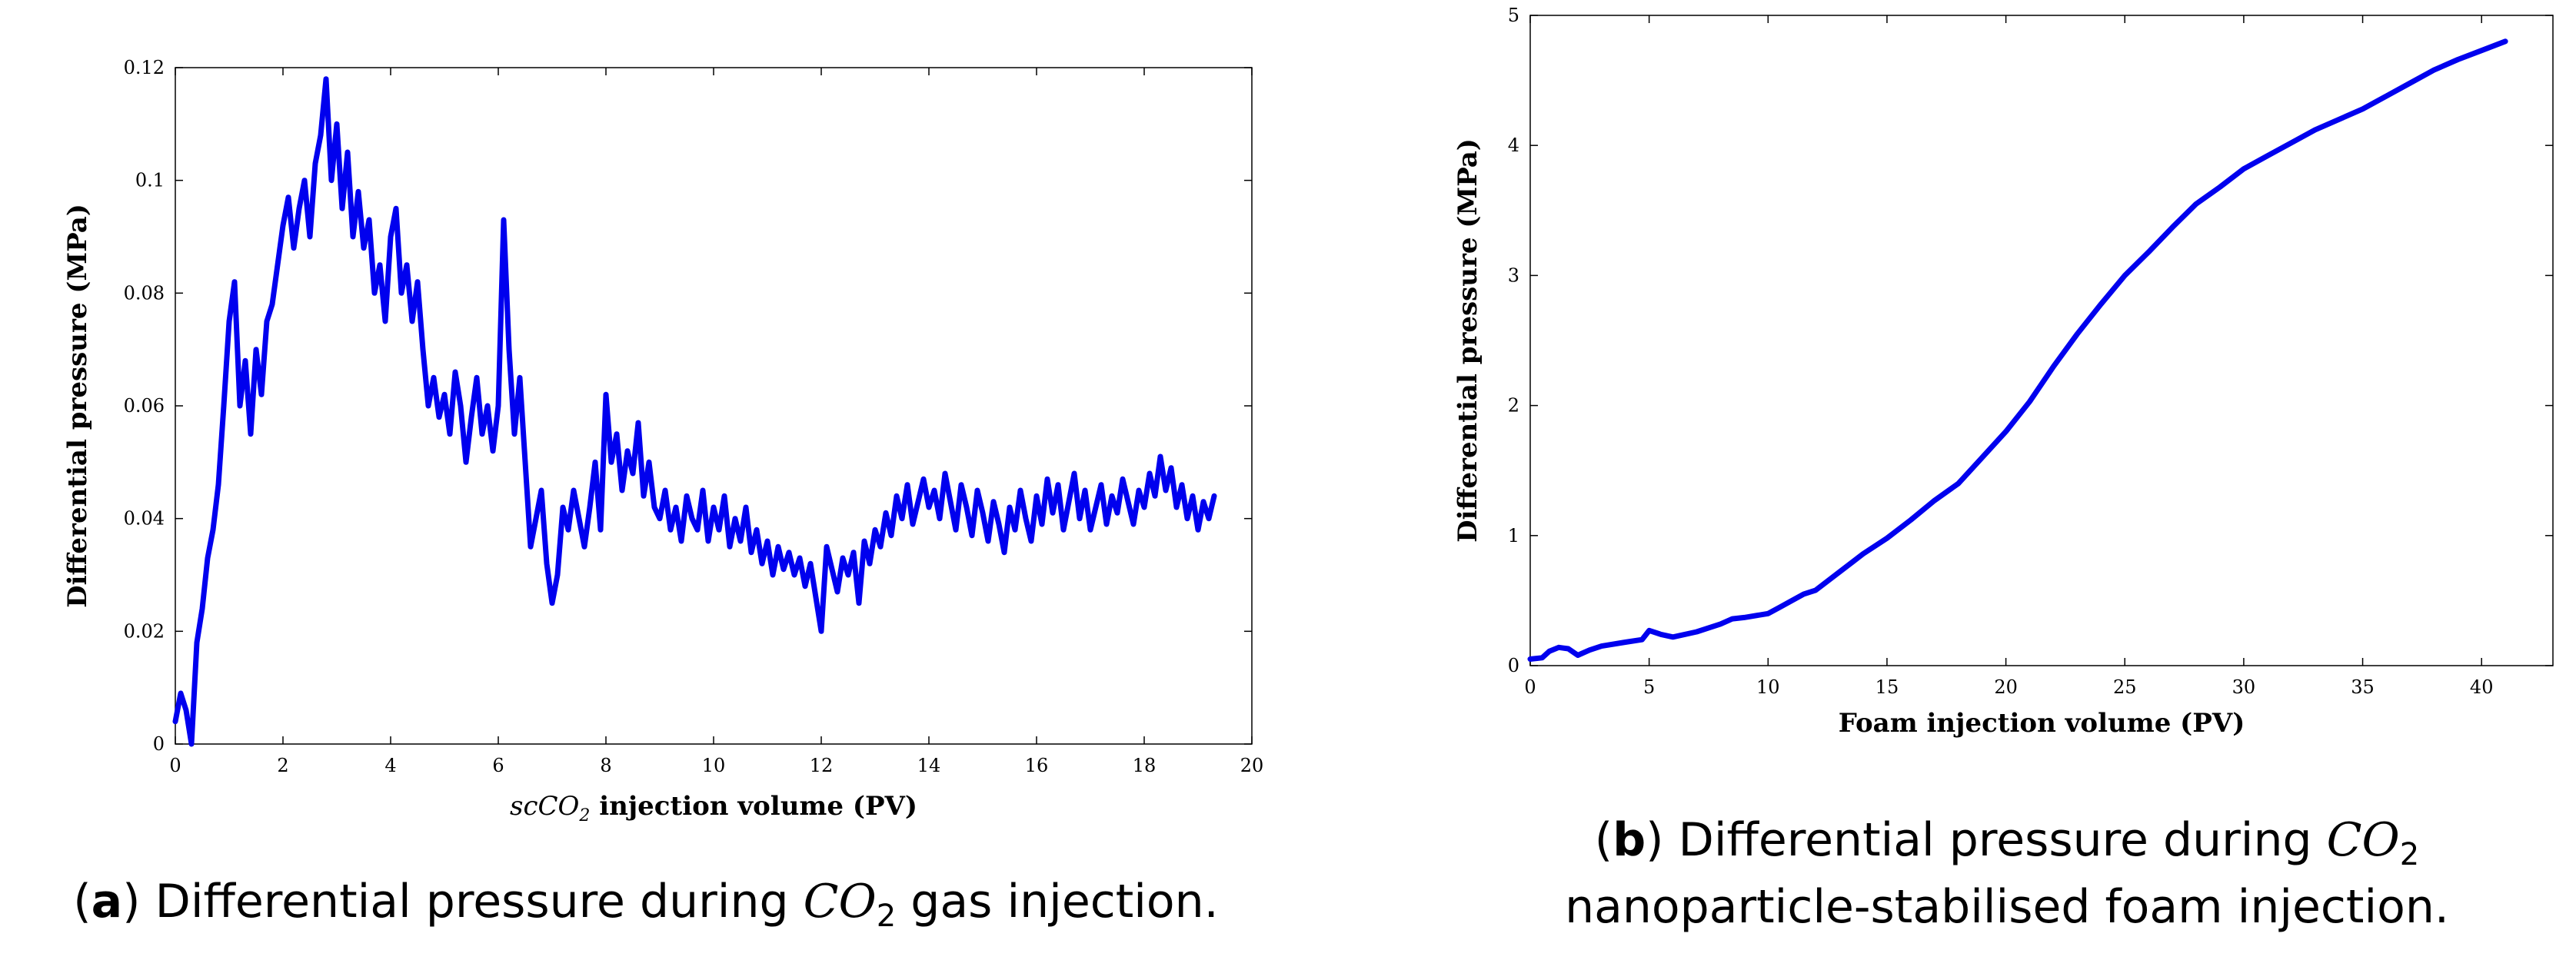 The image size is (2576, 970). I want to click on chart-a-x-tick-label: 8, so click(605, 766).